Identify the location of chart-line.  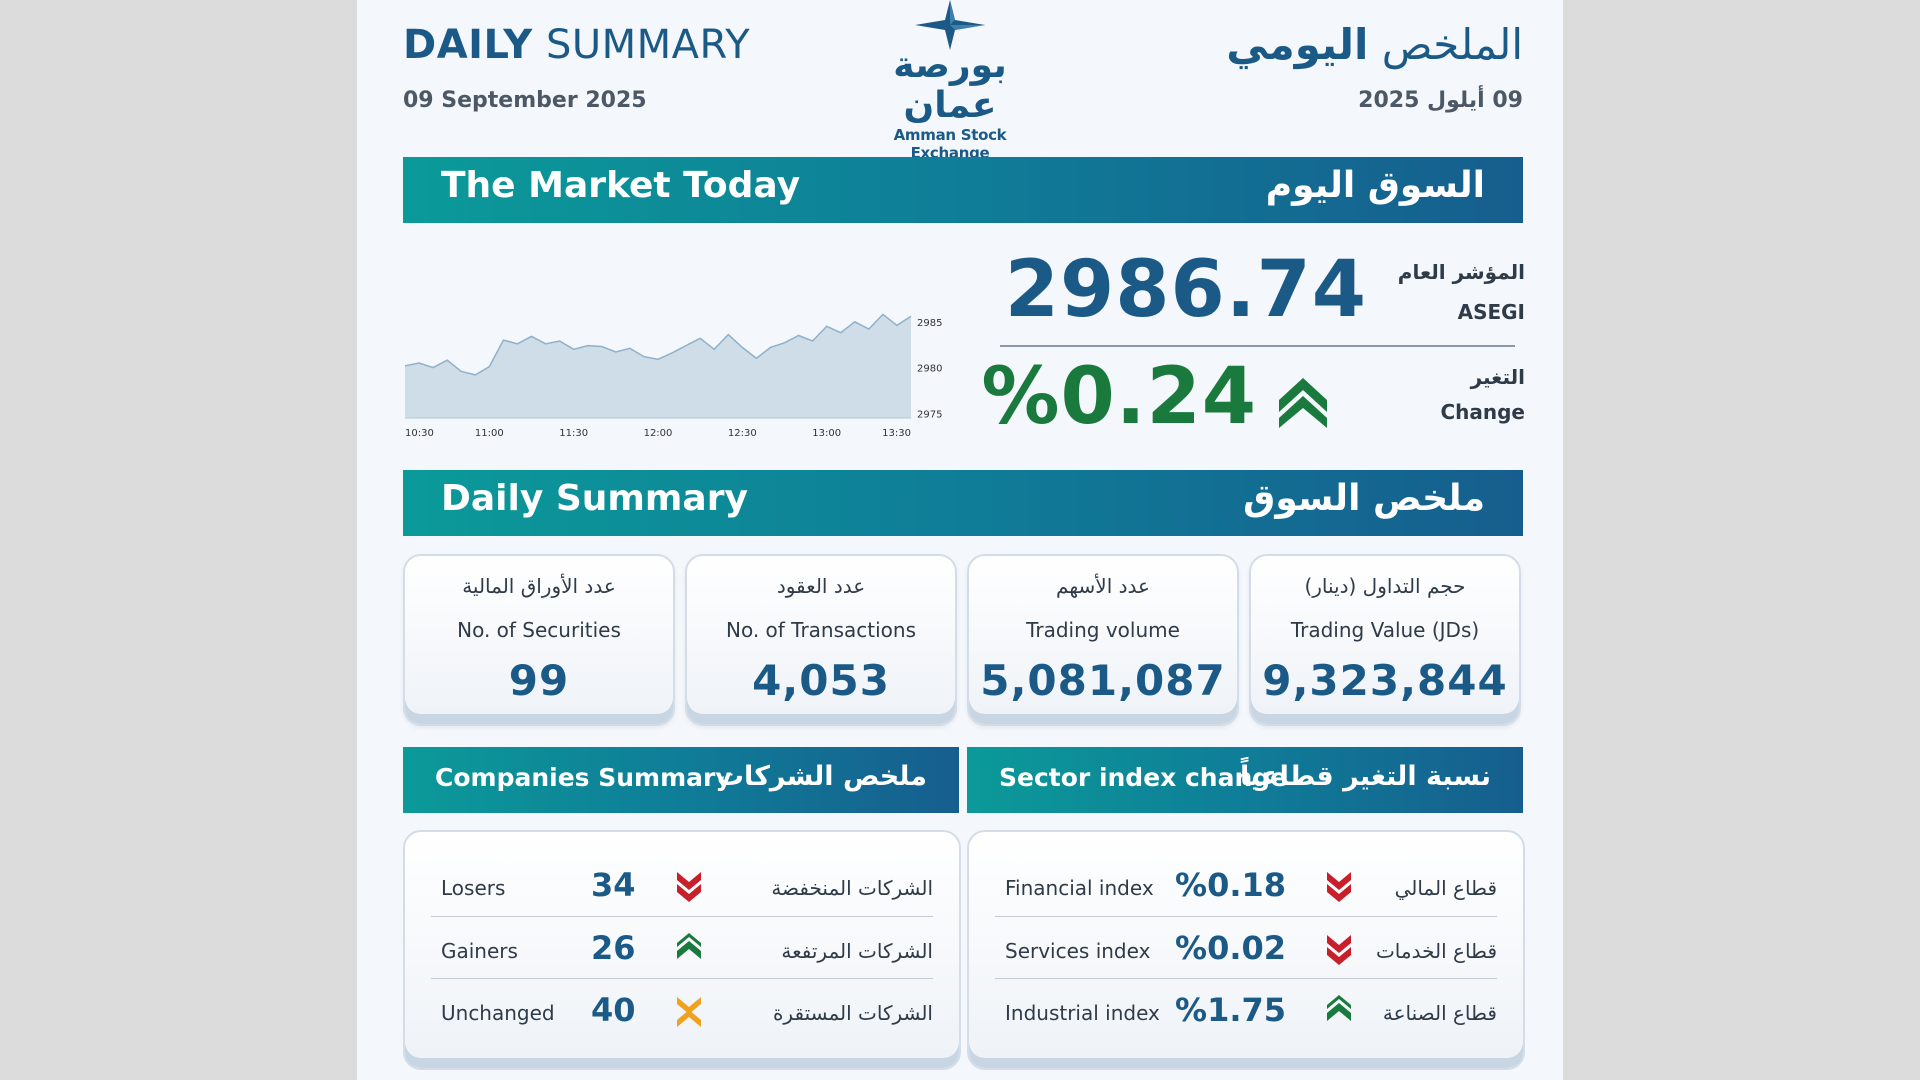
(658, 344).